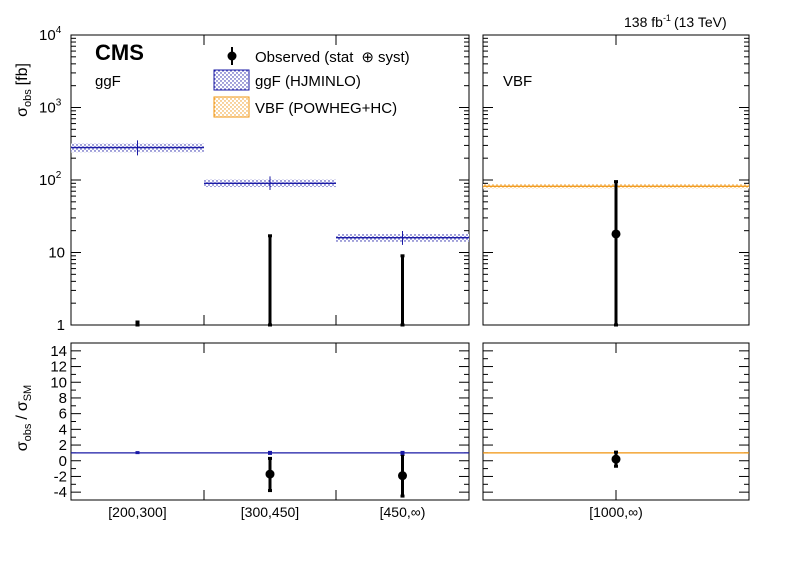  What do you see at coordinates (231, 80) in the screenshot?
I see `legend-ggf-swatch` at bounding box center [231, 80].